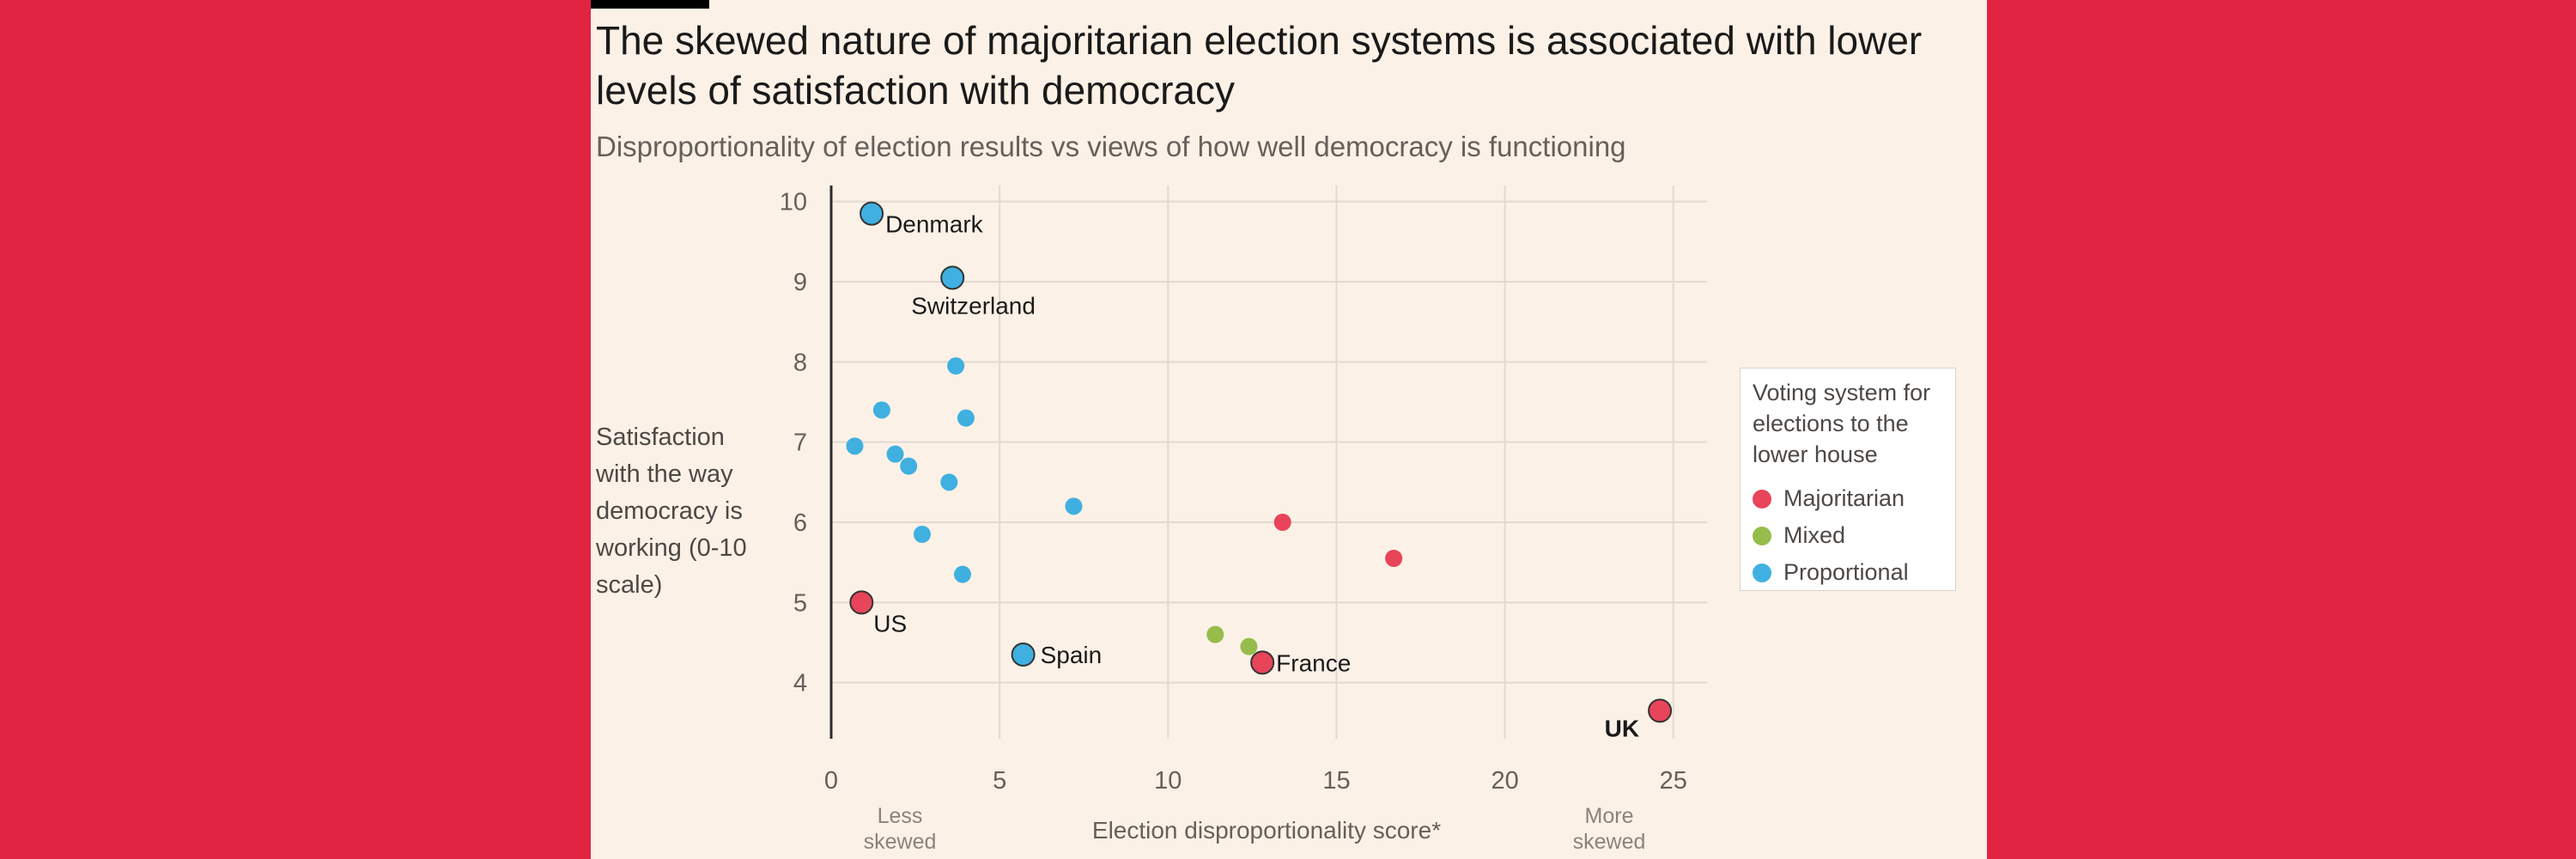 This screenshot has height=859, width=2576. I want to click on y-tick-label: 7, so click(800, 444).